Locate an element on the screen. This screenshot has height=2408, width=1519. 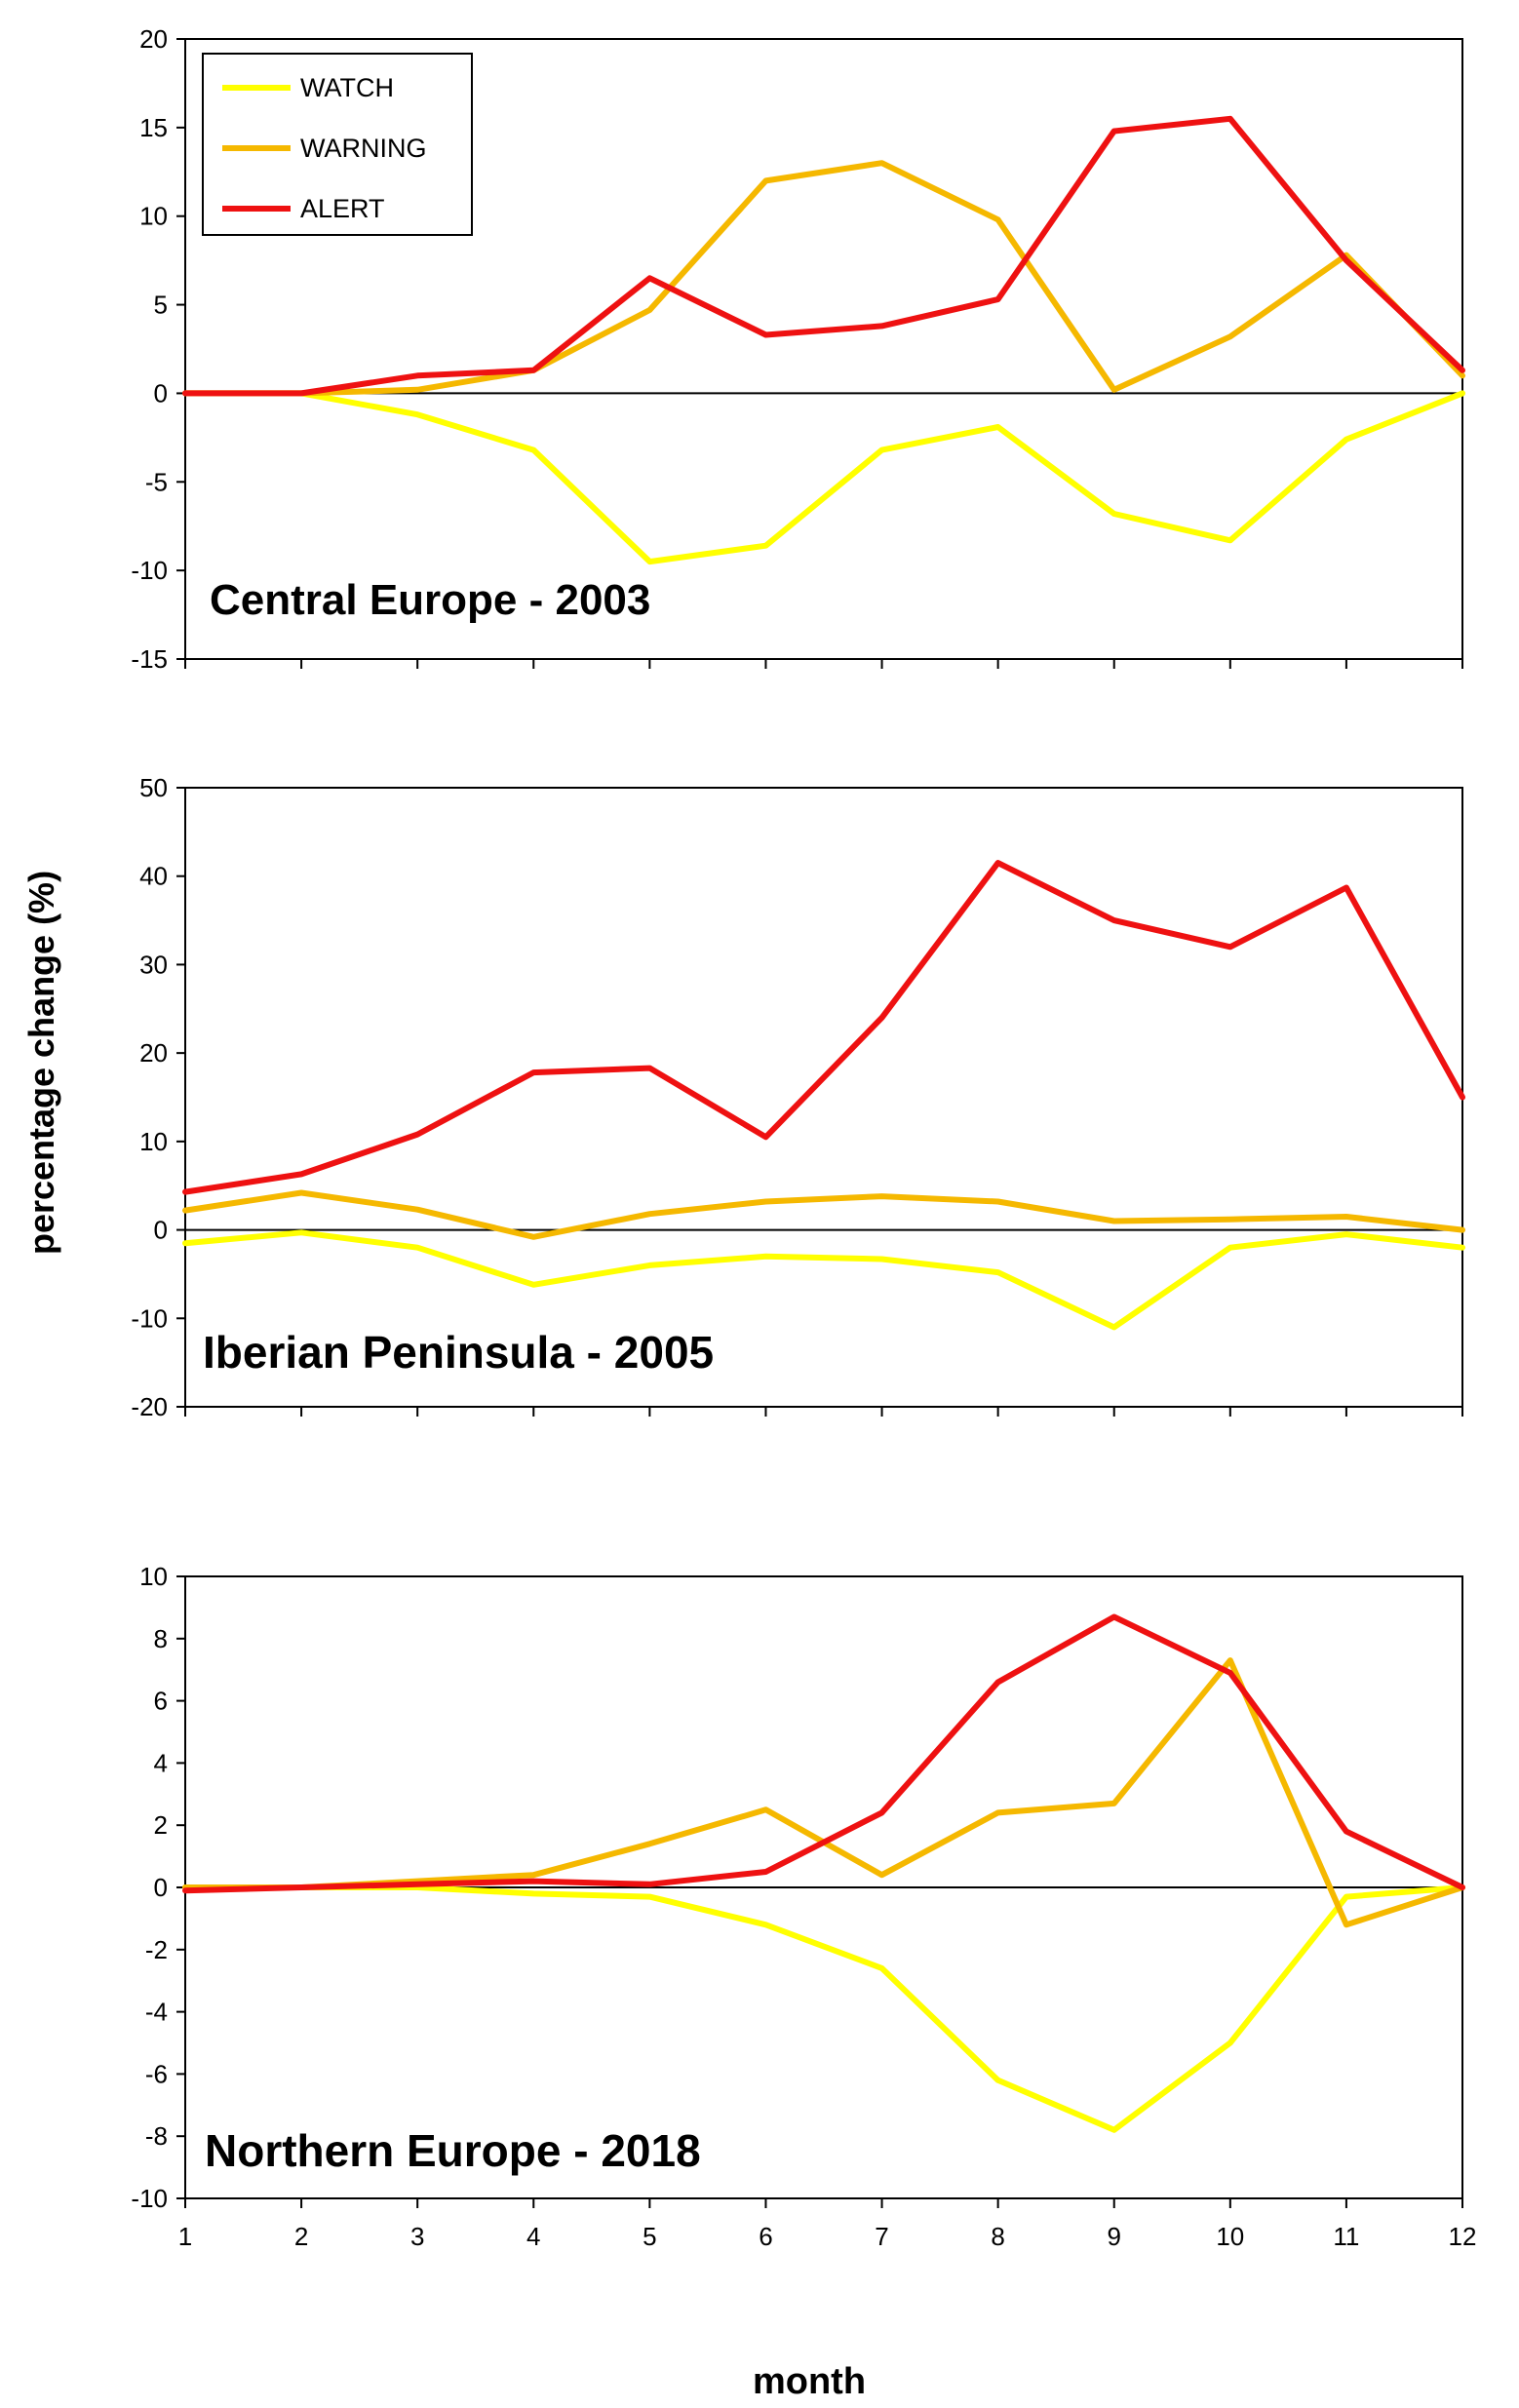
x-tick-label: 11 is located at coordinates (1346, 2236).